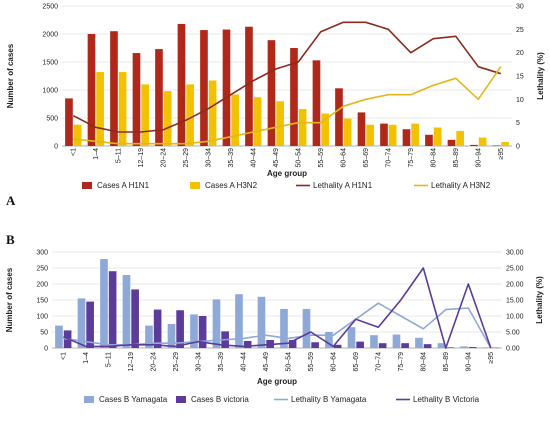  Describe the element at coordinates (220, 399) in the screenshot. I see `legend-label: Cases B victoria` at that location.